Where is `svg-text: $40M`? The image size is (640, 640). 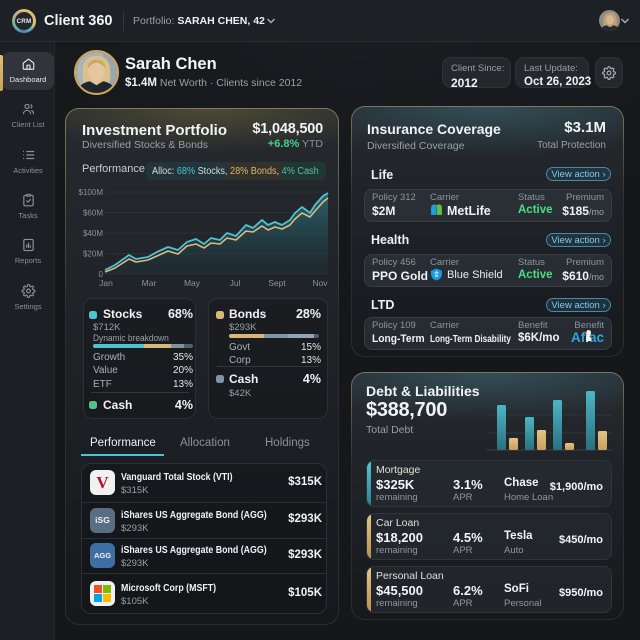
svg-text: $40M is located at coordinates (93, 233).